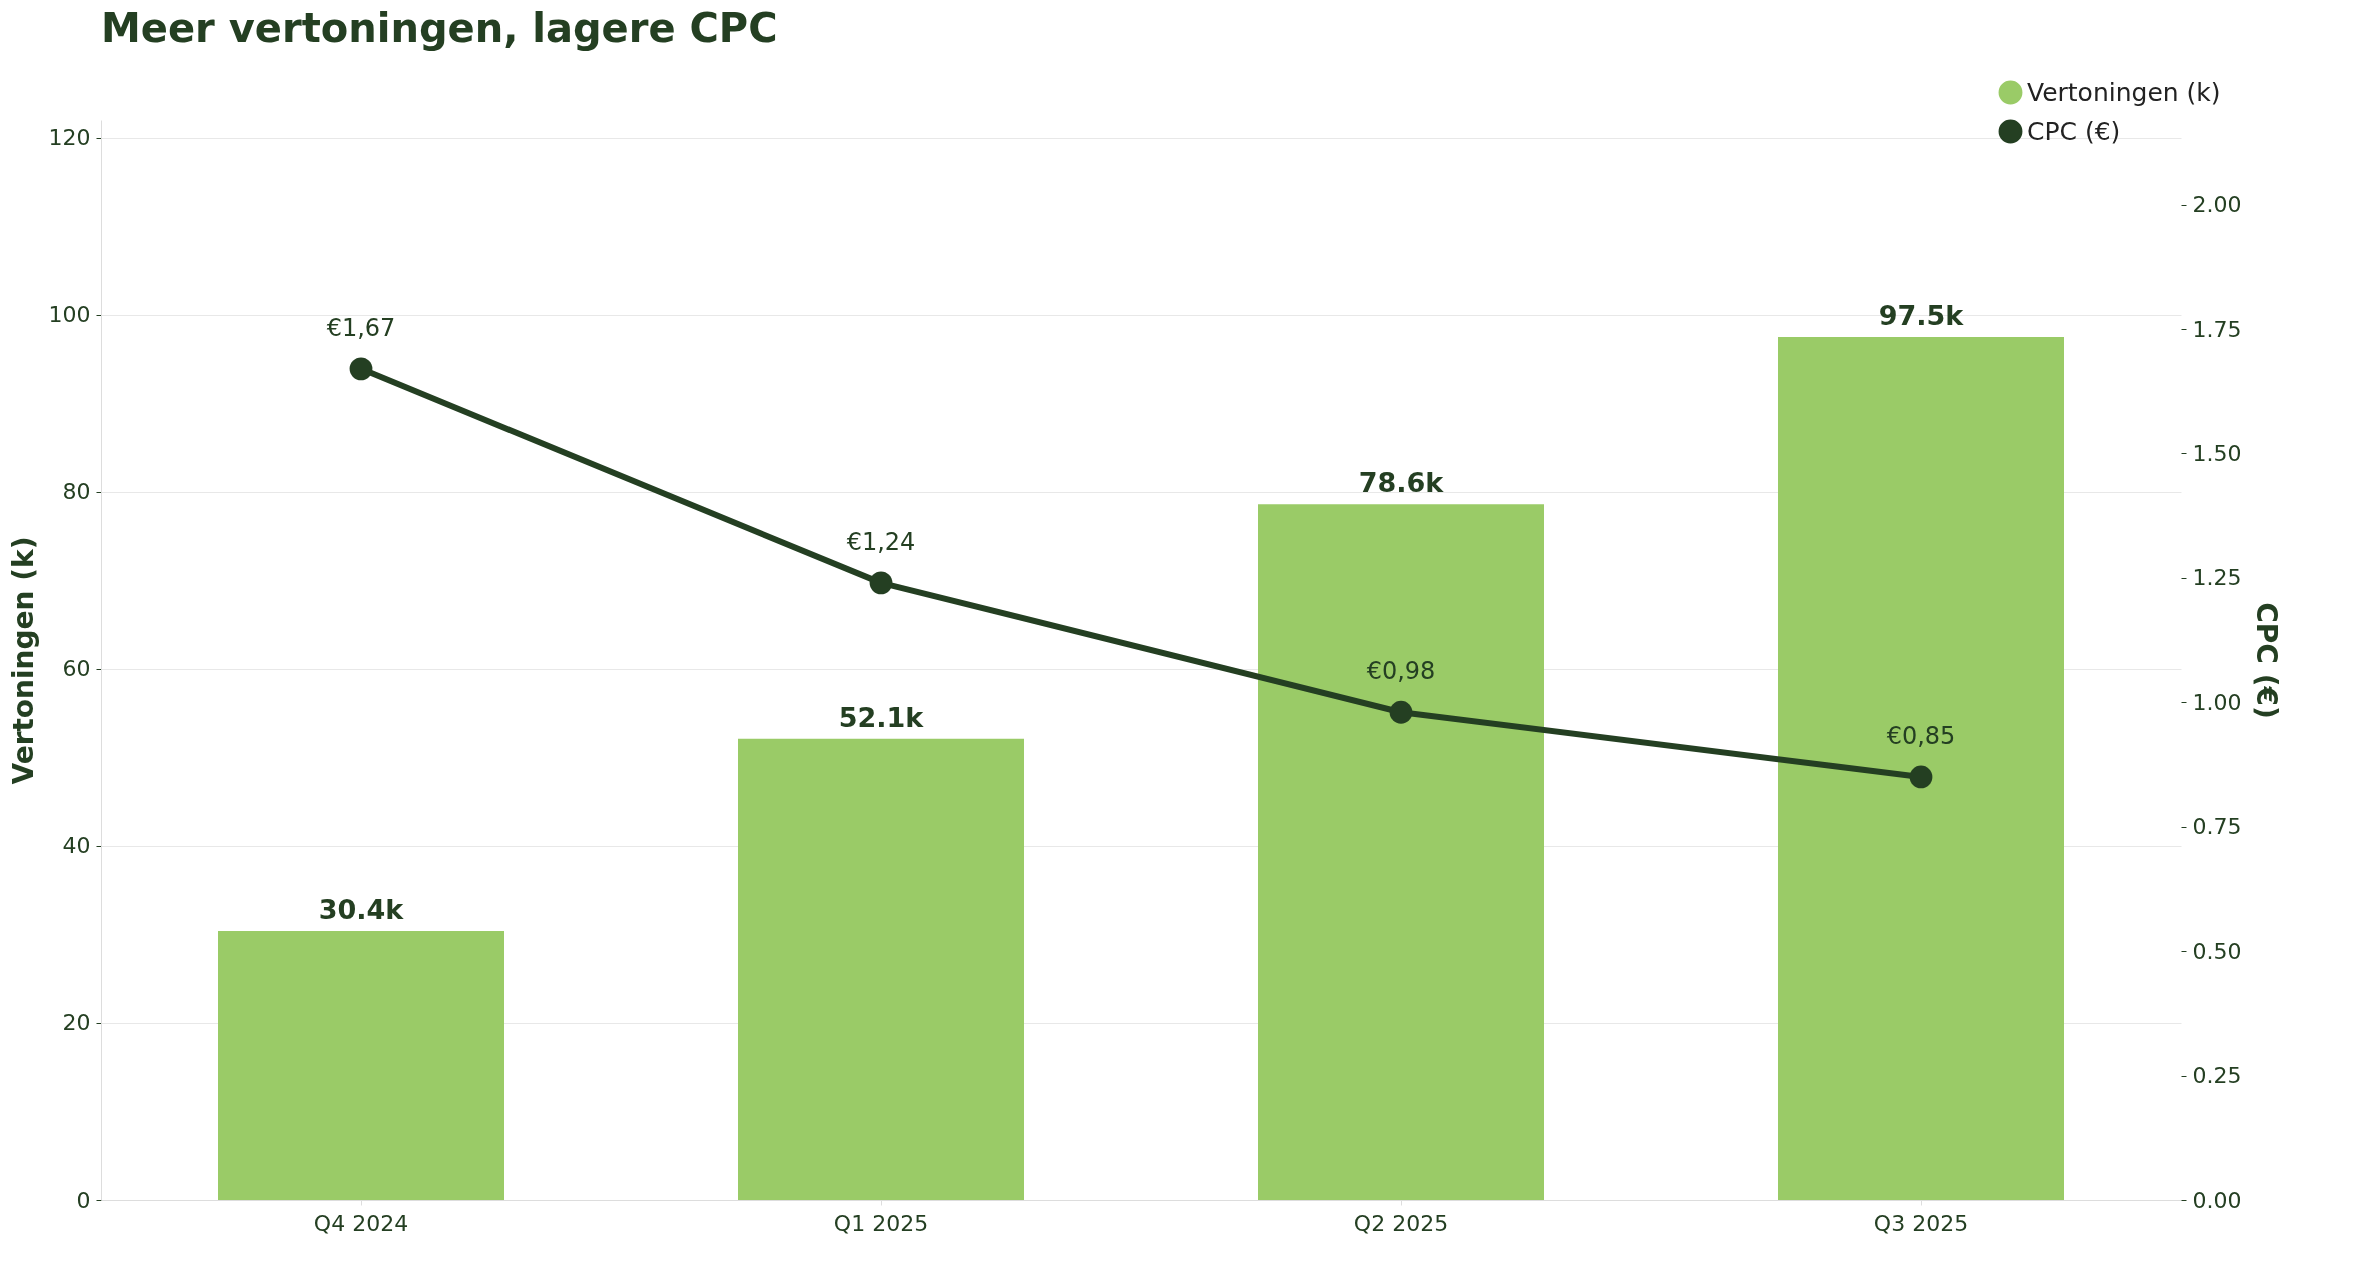 This screenshot has height=1280, width=2379. I want to click on data-label: 97.5k, so click(1921, 315).